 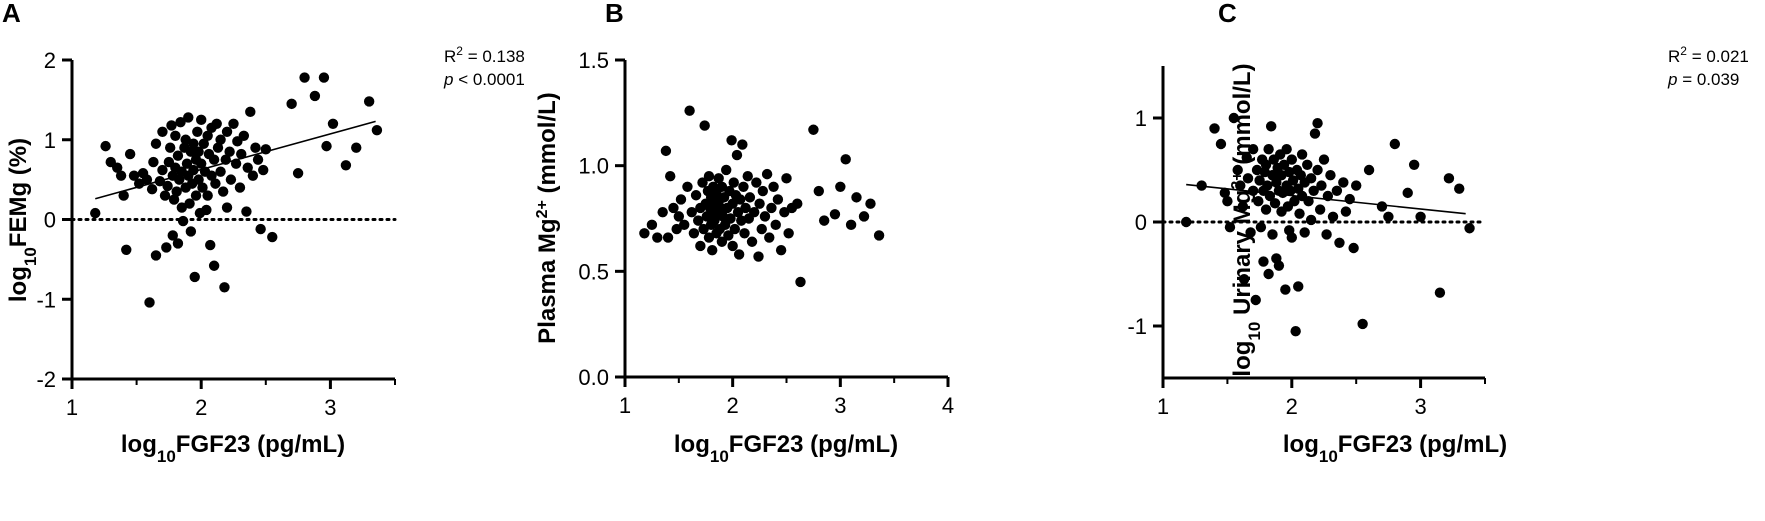 I want to click on panel-b-y-tick-label: 1.5, so click(x=593, y=60).